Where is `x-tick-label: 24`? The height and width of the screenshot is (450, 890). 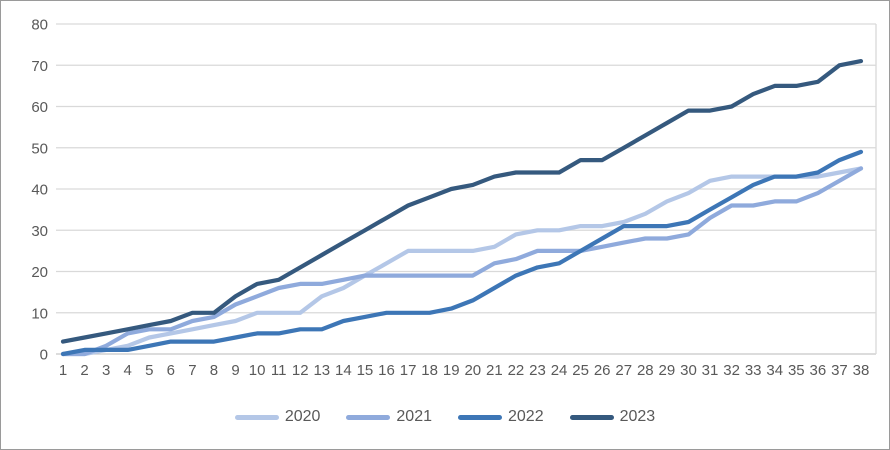
x-tick-label: 24 is located at coordinates (559, 370).